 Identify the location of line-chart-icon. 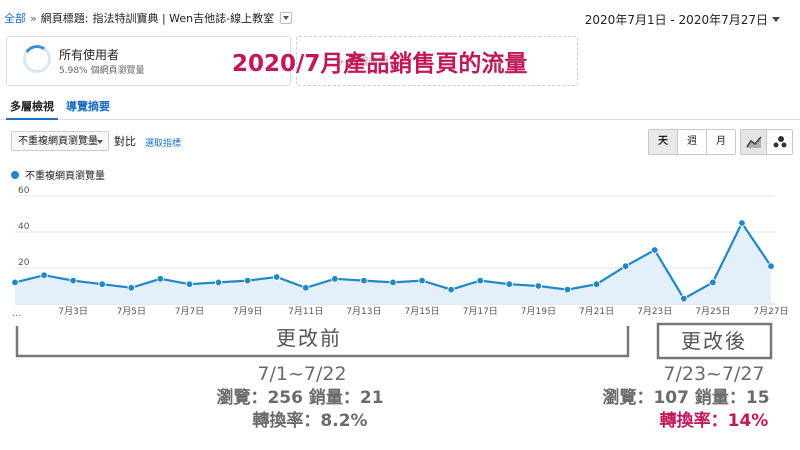
(753, 142).